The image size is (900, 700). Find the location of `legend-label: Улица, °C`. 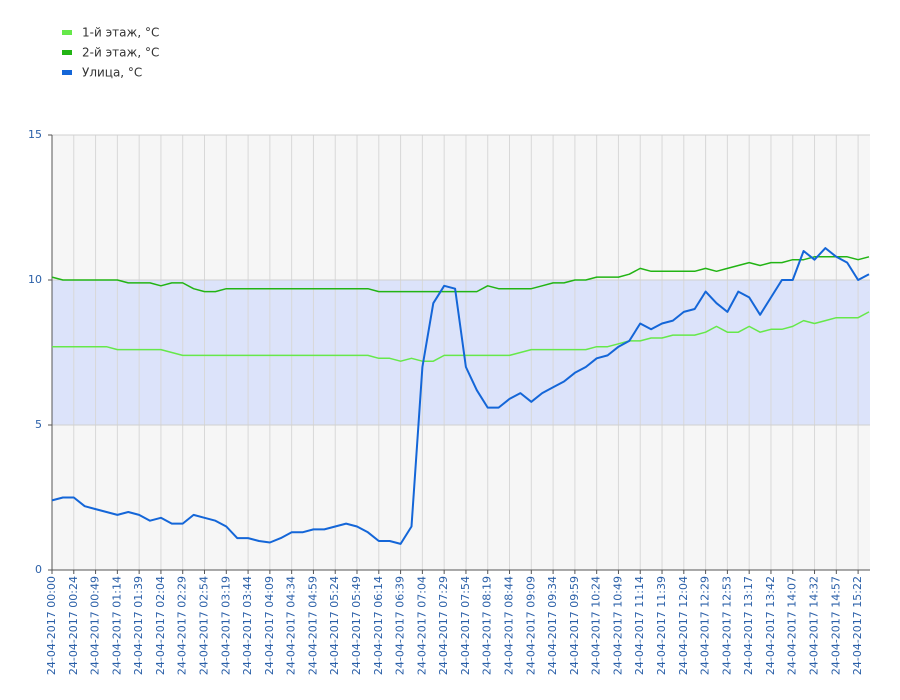

legend-label: Улица, °C is located at coordinates (112, 73).